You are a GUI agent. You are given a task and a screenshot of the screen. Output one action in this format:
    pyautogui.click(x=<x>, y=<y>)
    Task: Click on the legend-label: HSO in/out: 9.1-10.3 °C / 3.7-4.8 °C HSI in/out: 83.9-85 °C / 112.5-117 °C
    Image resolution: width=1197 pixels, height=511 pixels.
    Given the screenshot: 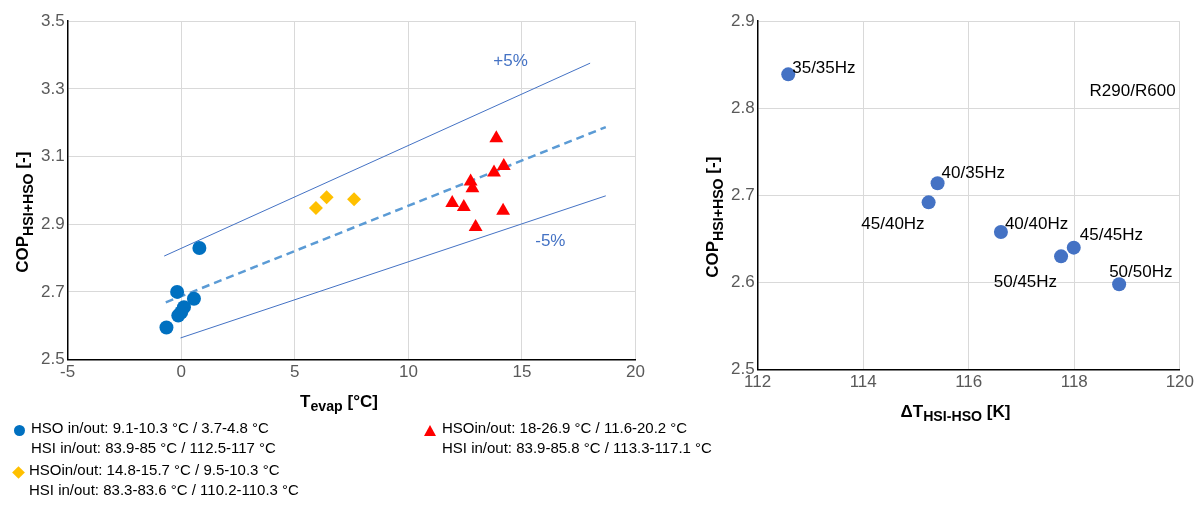 What is the action you would take?
    pyautogui.click(x=153, y=438)
    